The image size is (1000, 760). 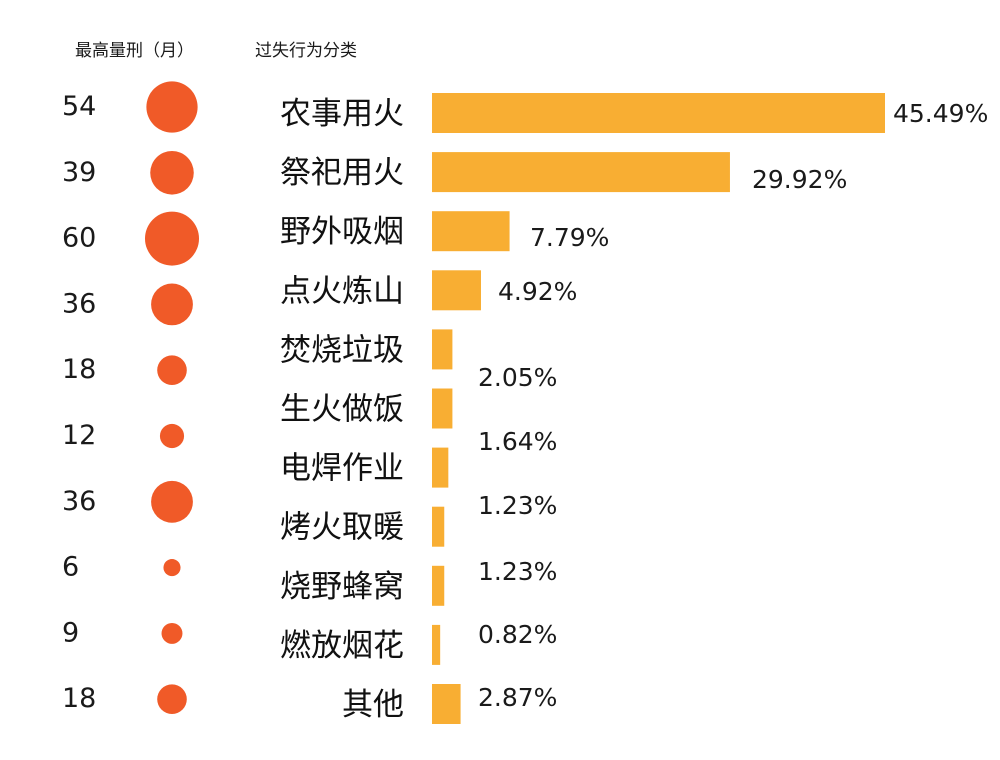 I want to click on sentence-value: 39, so click(x=79, y=172).